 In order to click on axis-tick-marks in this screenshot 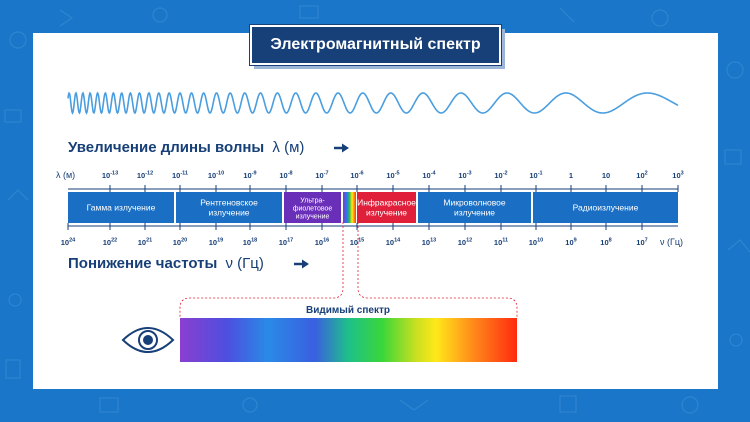, I will do `click(373, 207)`.